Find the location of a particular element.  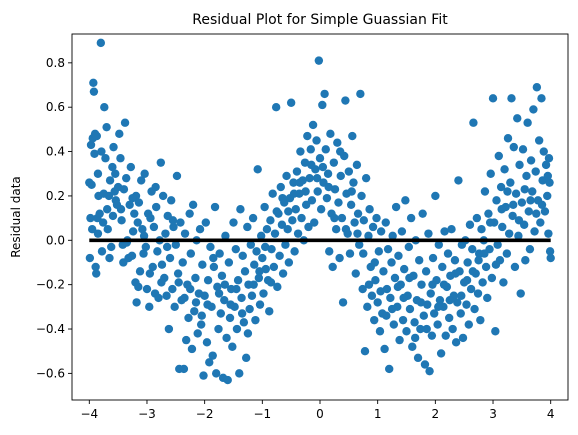

y-axis-label: Residual data is located at coordinates (16, 217).